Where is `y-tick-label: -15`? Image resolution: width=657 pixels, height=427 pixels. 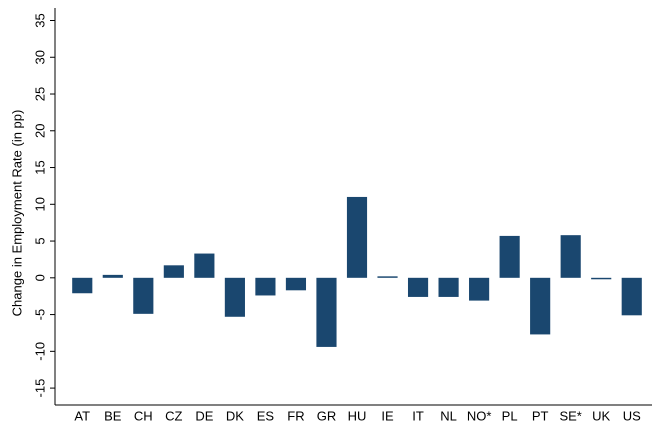
y-tick-label: -15 is located at coordinates (39, 388).